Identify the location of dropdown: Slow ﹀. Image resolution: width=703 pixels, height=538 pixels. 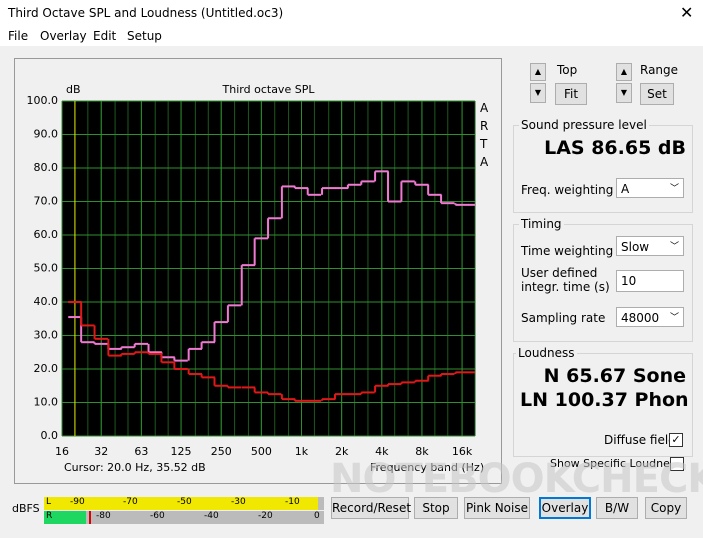
(650, 246).